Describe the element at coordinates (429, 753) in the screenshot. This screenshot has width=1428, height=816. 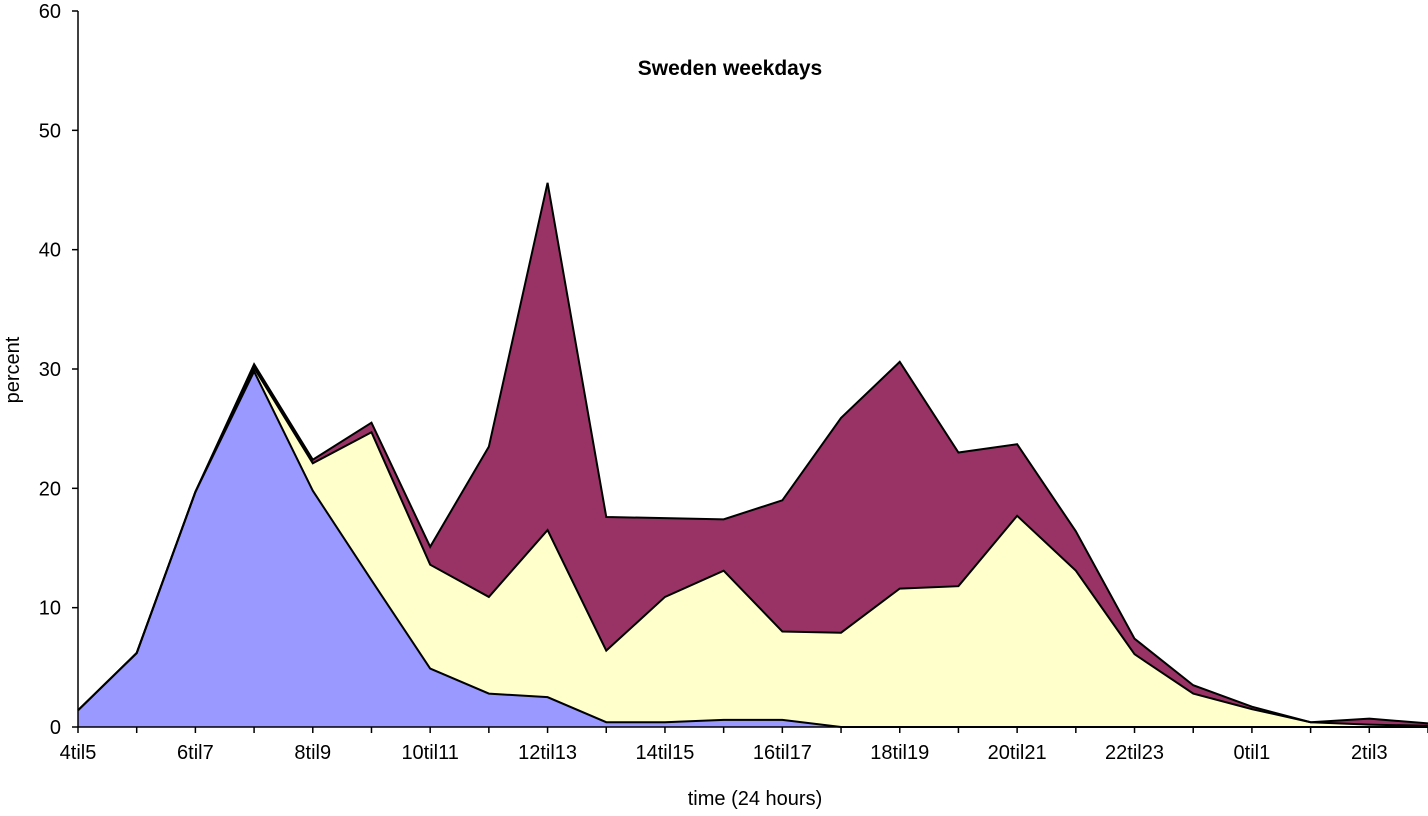
I see `x-tick-label: 10til11` at that location.